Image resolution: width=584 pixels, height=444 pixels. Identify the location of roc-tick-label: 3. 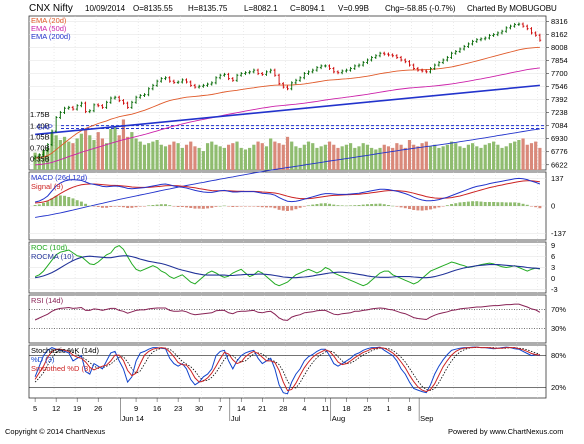
(553, 267).